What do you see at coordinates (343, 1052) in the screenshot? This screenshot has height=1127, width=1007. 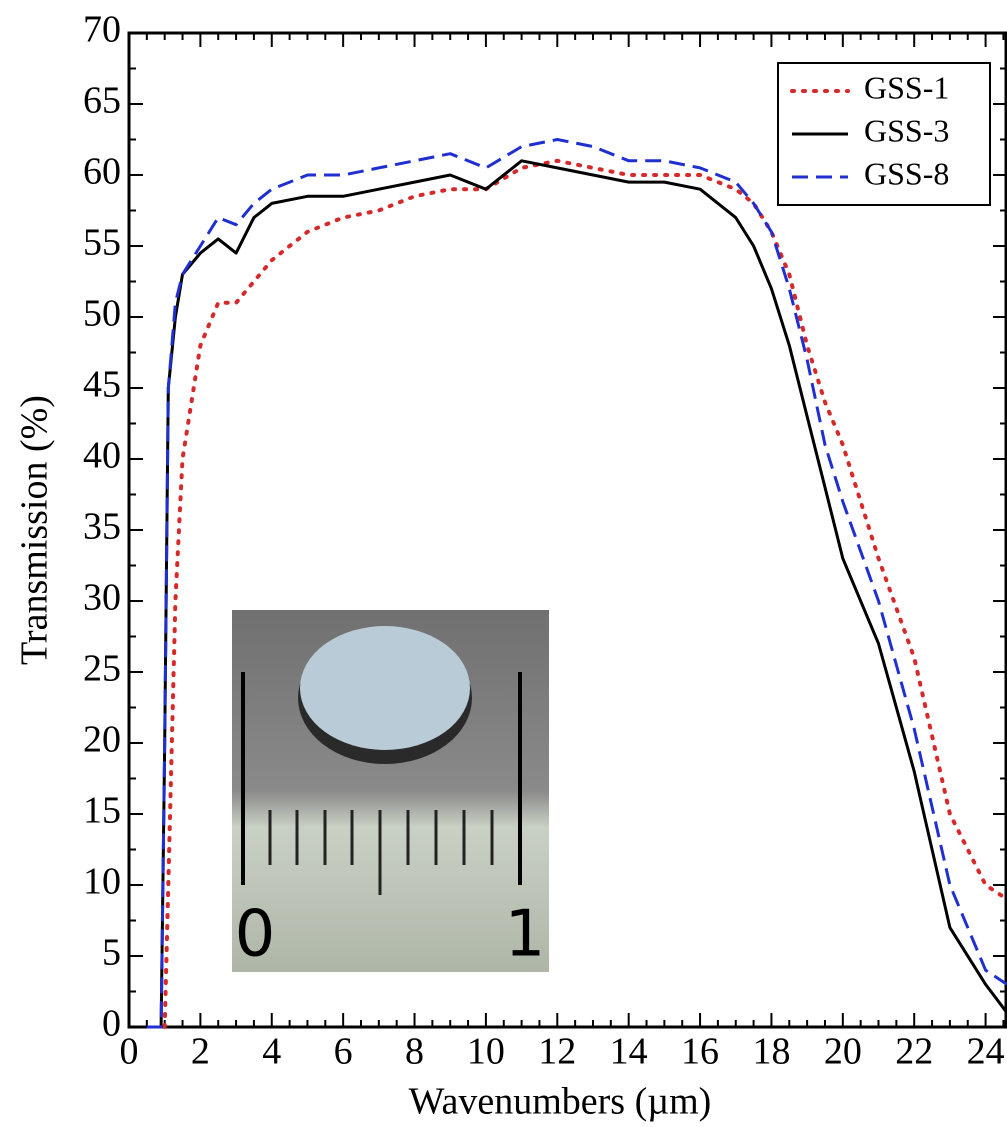 I see `x-tick-label: 6` at bounding box center [343, 1052].